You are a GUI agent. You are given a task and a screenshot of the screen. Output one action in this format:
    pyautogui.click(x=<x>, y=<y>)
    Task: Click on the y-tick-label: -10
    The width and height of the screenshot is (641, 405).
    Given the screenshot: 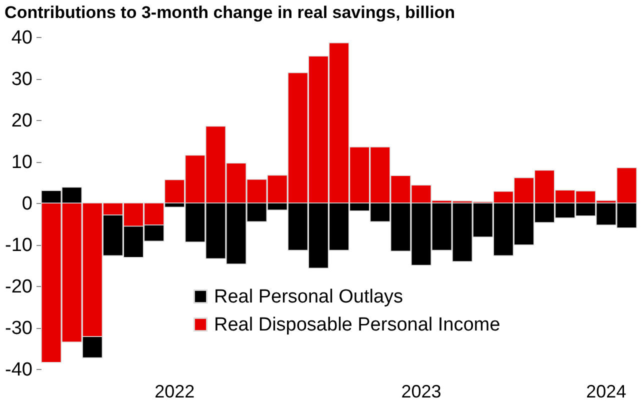 What is the action you would take?
    pyautogui.click(x=18, y=245)
    